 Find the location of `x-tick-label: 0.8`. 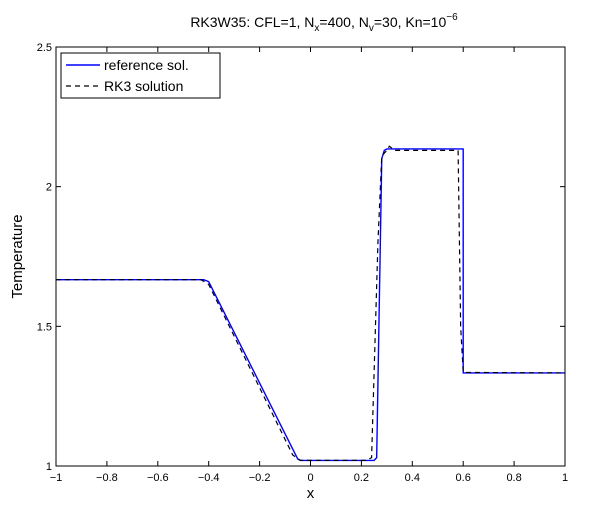

x-tick-label: 0.8 is located at coordinates (513, 478).